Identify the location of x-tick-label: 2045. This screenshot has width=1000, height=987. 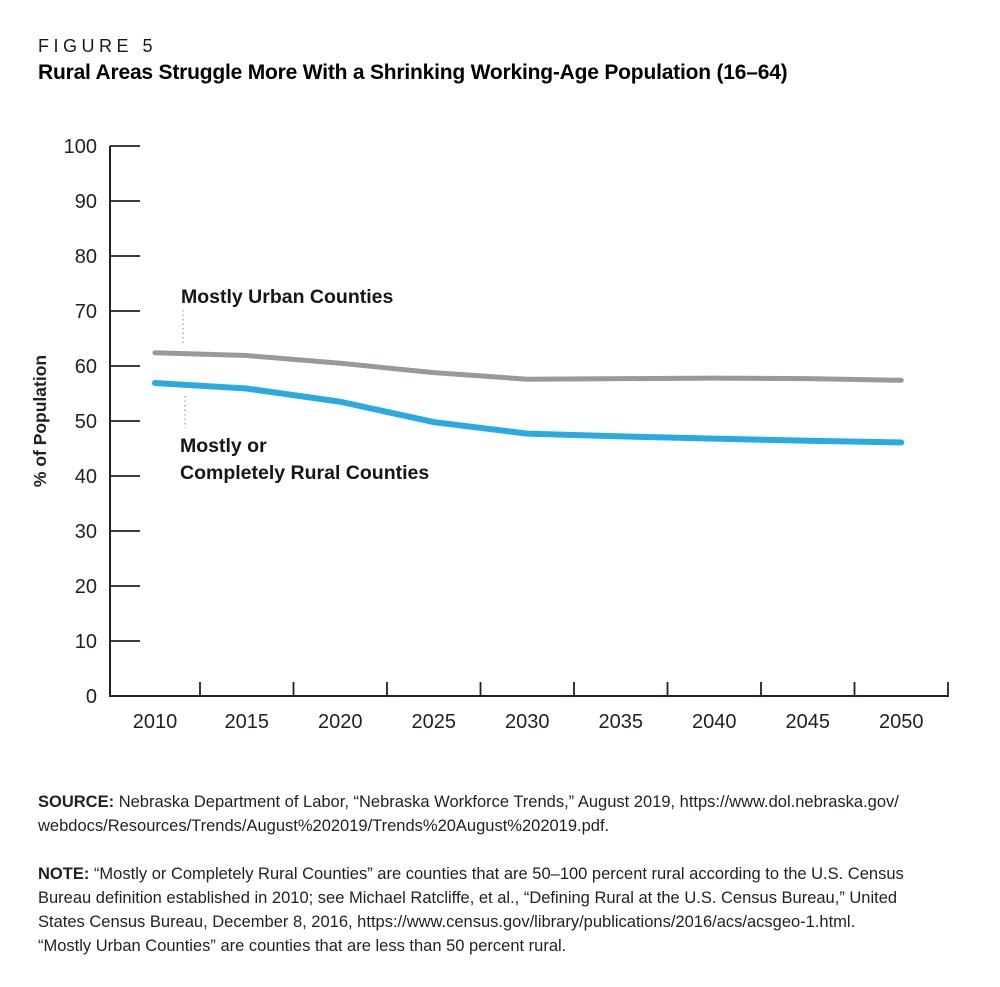
(808, 722).